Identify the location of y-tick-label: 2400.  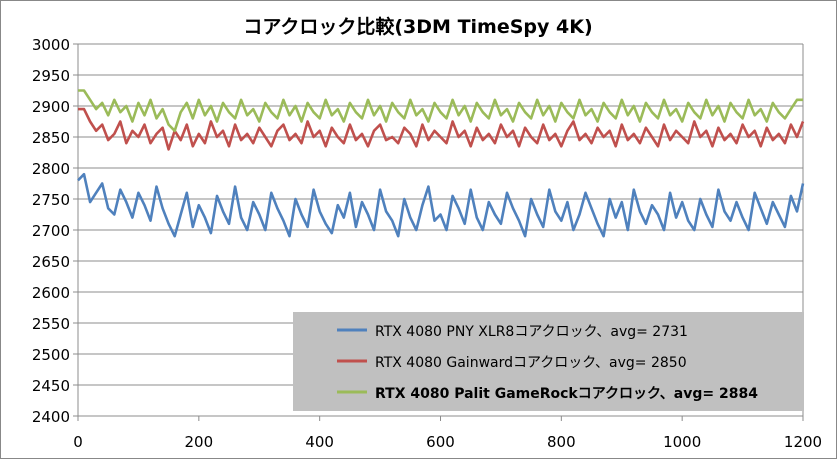
(51, 417).